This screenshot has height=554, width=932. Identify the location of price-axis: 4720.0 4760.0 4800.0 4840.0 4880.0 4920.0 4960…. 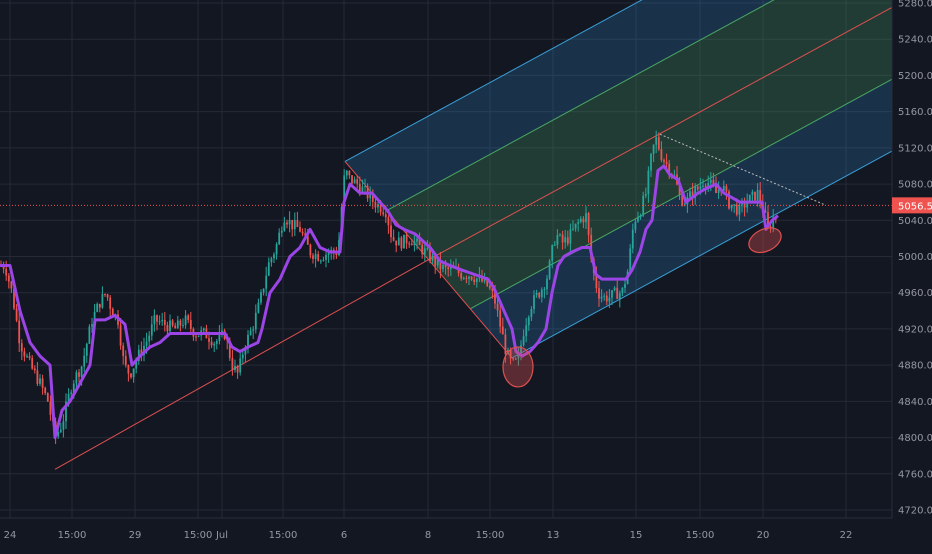
(911, 275).